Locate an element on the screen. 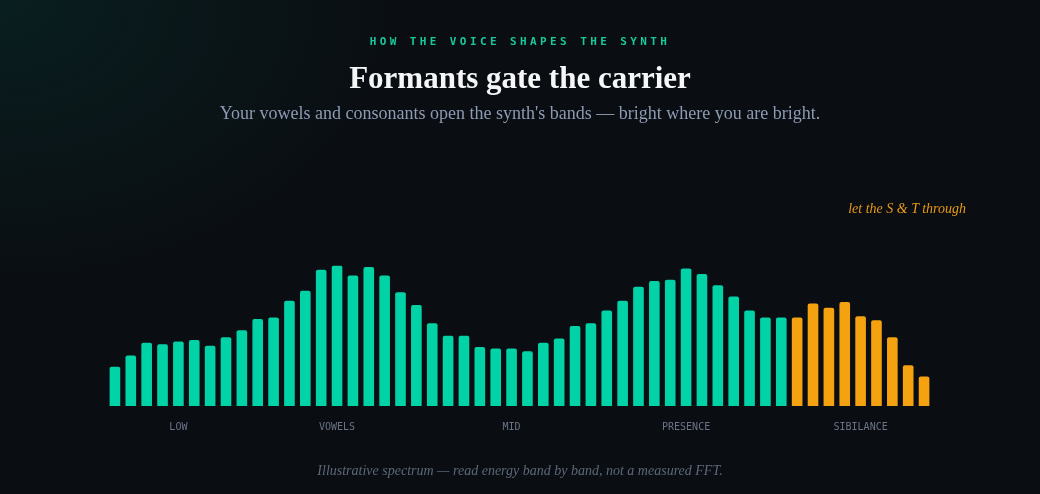 The height and width of the screenshot is (494, 1040). x-tick-label: PRESENCE is located at coordinates (686, 426).